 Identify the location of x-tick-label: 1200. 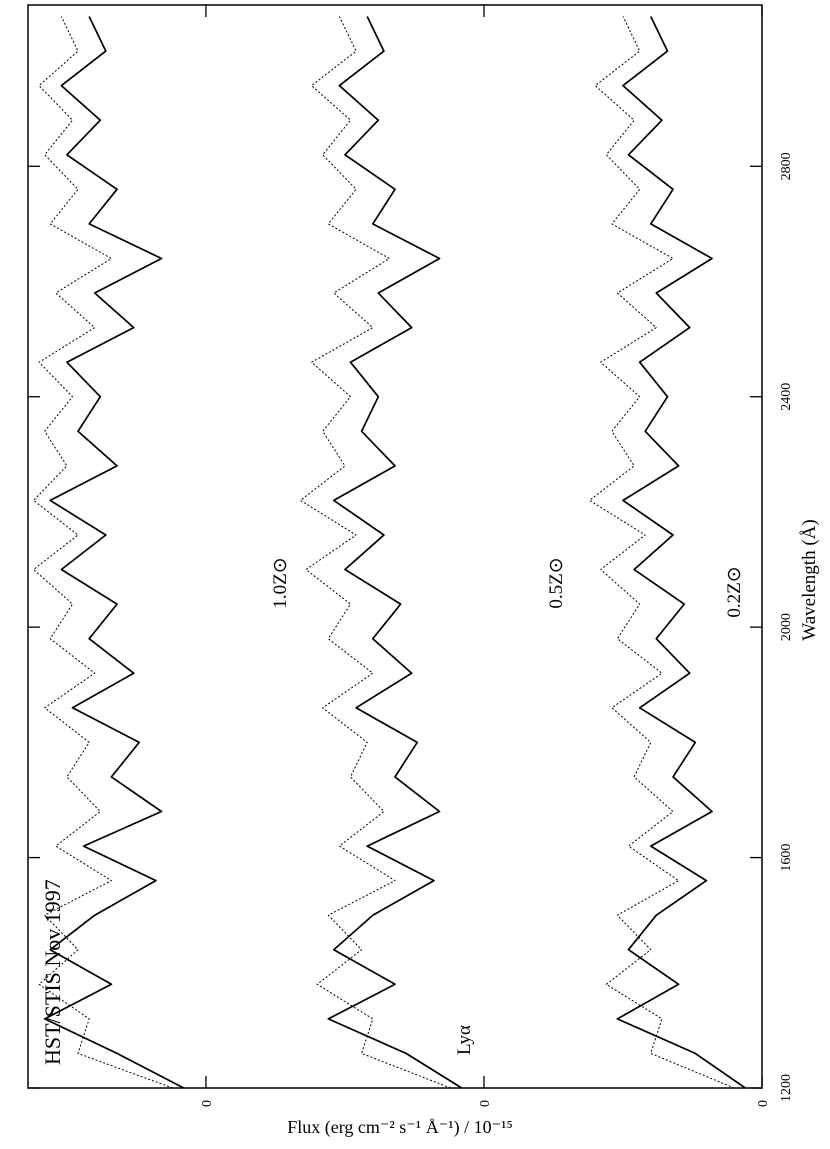
(786, 1088).